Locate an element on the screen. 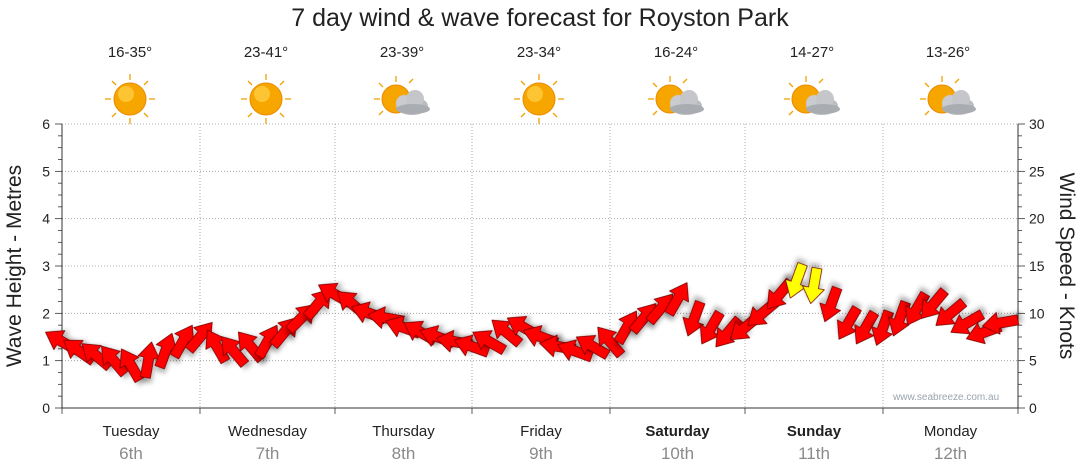 The image size is (1080, 475). temp-range: 23-34° is located at coordinates (539, 52).